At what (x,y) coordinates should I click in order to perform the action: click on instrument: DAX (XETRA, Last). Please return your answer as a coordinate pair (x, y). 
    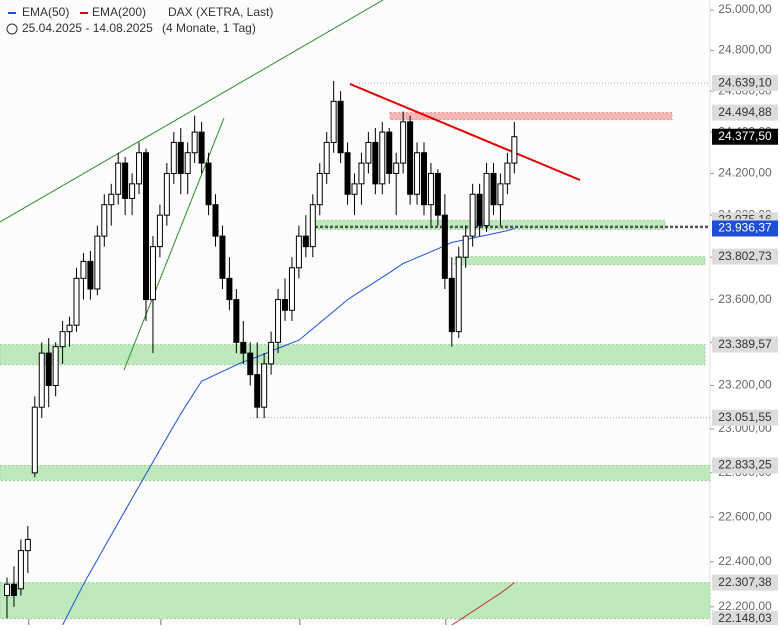
    Looking at the image, I should click on (220, 12).